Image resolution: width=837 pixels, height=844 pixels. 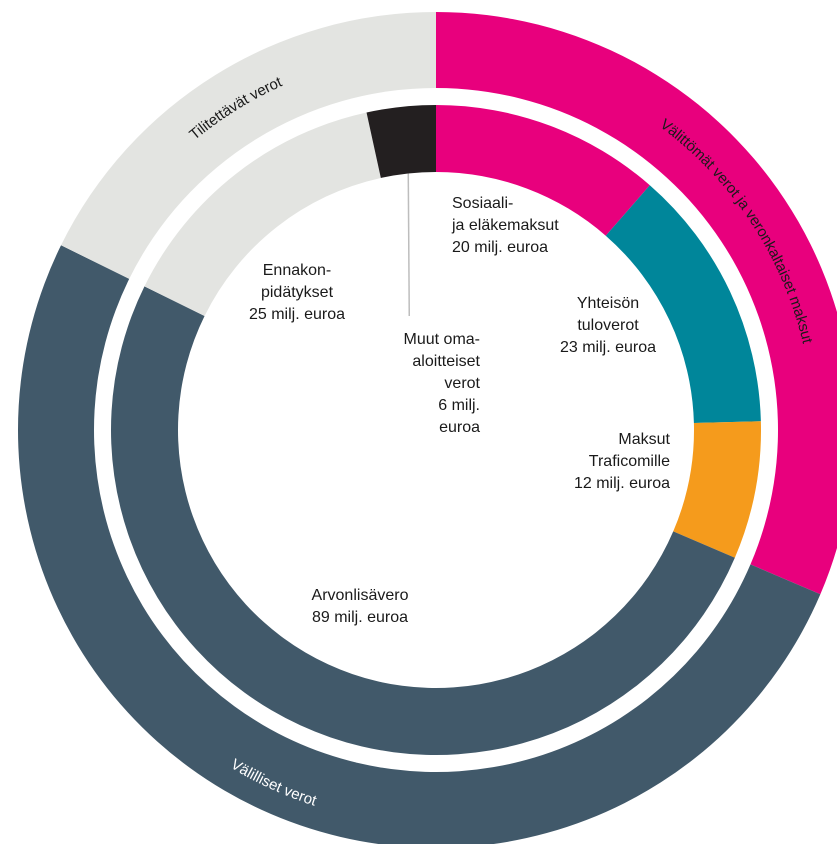 I want to click on leader-lines, so click(x=409, y=245).